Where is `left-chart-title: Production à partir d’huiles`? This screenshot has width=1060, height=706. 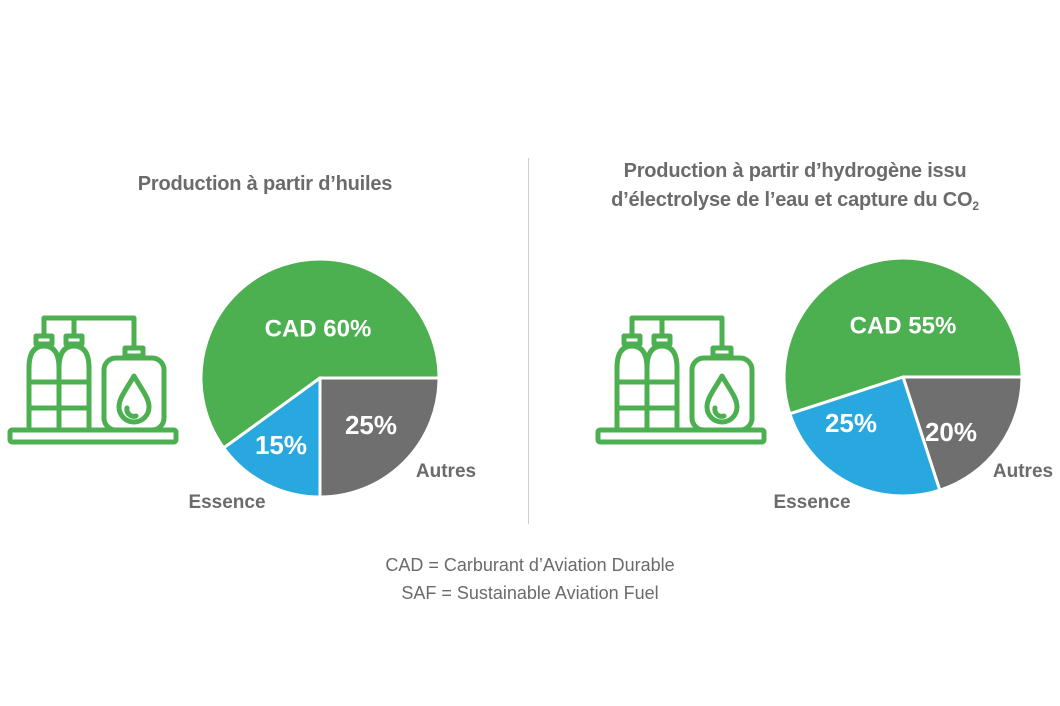 left-chart-title: Production à partir d’huiles is located at coordinates (265, 184).